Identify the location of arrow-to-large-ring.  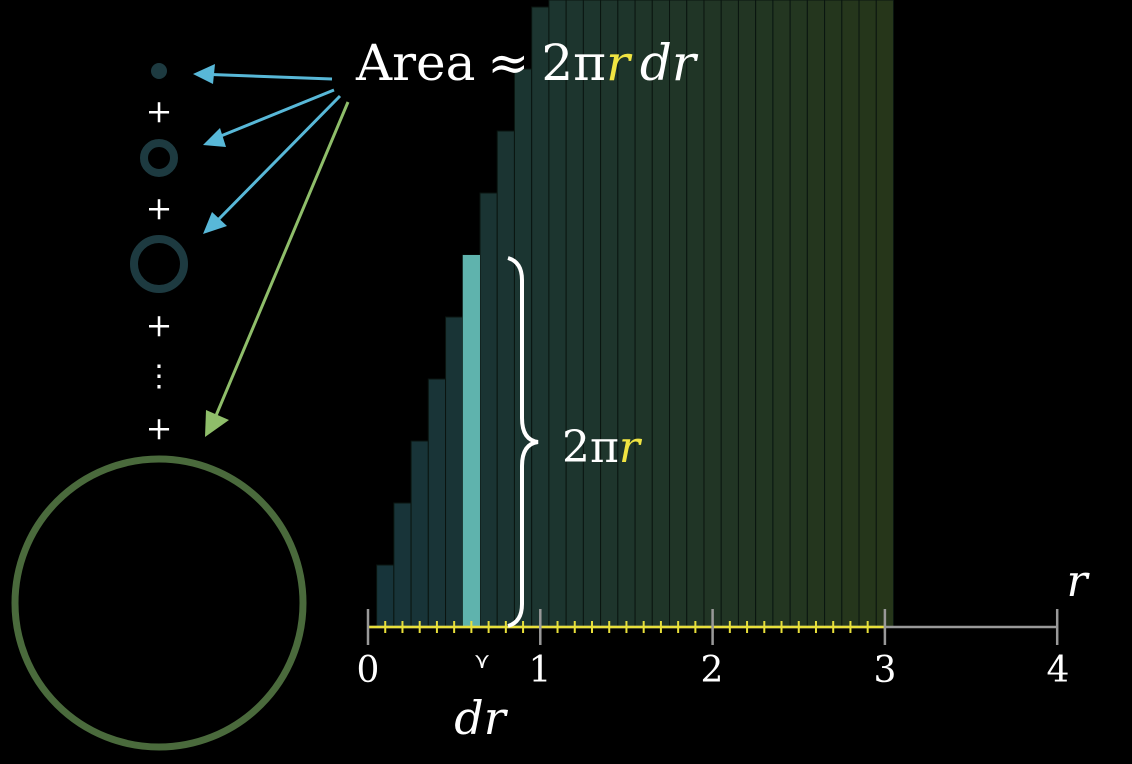
(281, 260).